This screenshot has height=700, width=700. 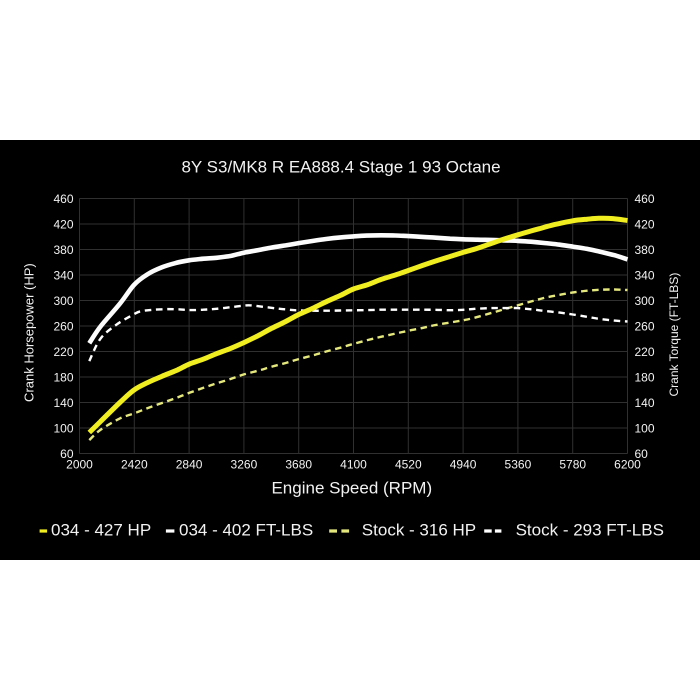 What do you see at coordinates (572, 465) in the screenshot?
I see `svg-text: 5780` at bounding box center [572, 465].